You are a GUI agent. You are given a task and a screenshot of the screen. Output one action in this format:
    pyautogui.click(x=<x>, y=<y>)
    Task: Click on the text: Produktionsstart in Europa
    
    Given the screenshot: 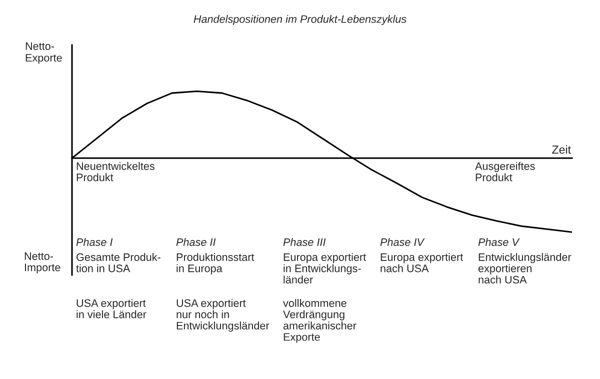 What is the action you would take?
    pyautogui.click(x=215, y=263)
    